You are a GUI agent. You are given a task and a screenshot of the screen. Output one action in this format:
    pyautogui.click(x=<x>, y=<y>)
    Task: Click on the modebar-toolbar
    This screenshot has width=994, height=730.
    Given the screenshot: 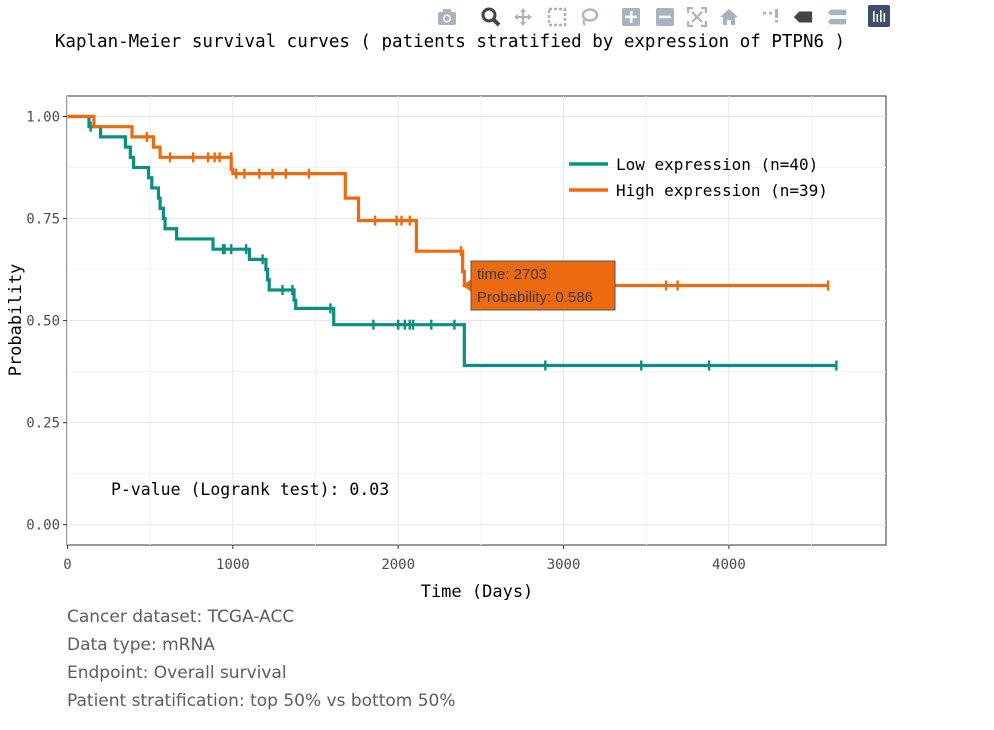 What is the action you would take?
    pyautogui.click(x=664, y=17)
    